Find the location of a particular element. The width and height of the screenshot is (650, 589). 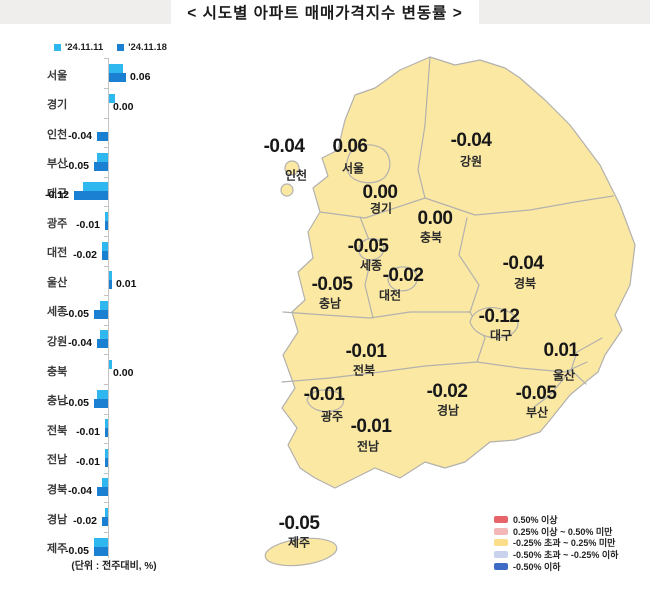

border-busan is located at coordinates (552, 388).